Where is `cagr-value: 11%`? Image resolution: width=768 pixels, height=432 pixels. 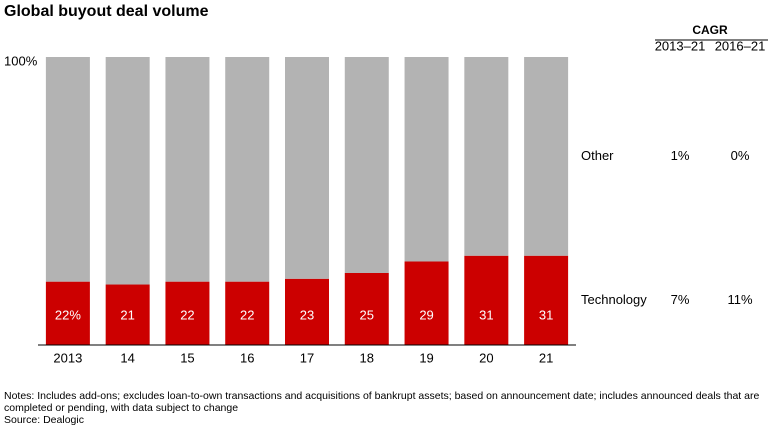
cagr-value: 11% is located at coordinates (739, 299).